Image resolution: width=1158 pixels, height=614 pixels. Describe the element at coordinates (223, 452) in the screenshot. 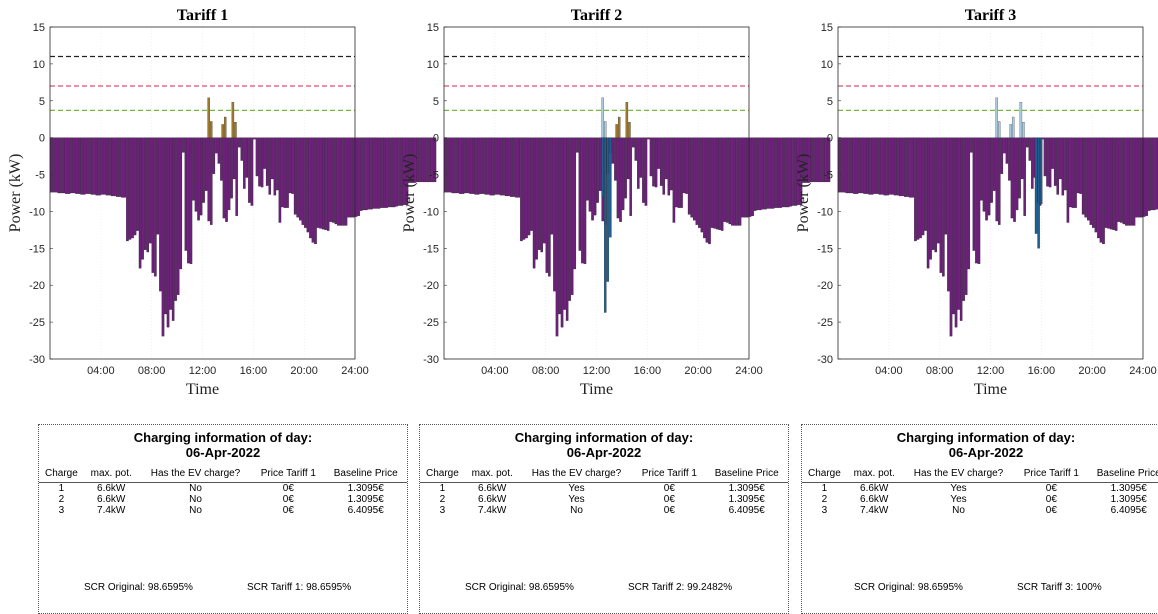

I see `panel-date: 06-Apr-2022` at that location.